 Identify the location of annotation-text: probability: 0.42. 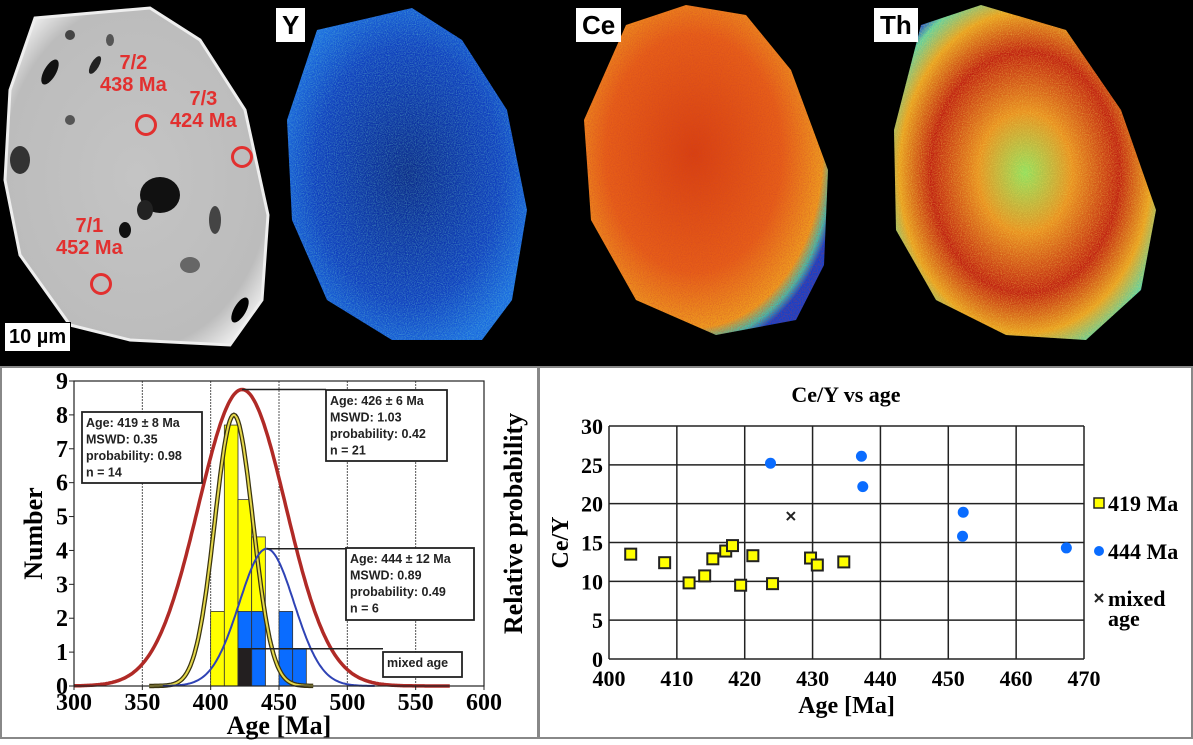
(378, 434).